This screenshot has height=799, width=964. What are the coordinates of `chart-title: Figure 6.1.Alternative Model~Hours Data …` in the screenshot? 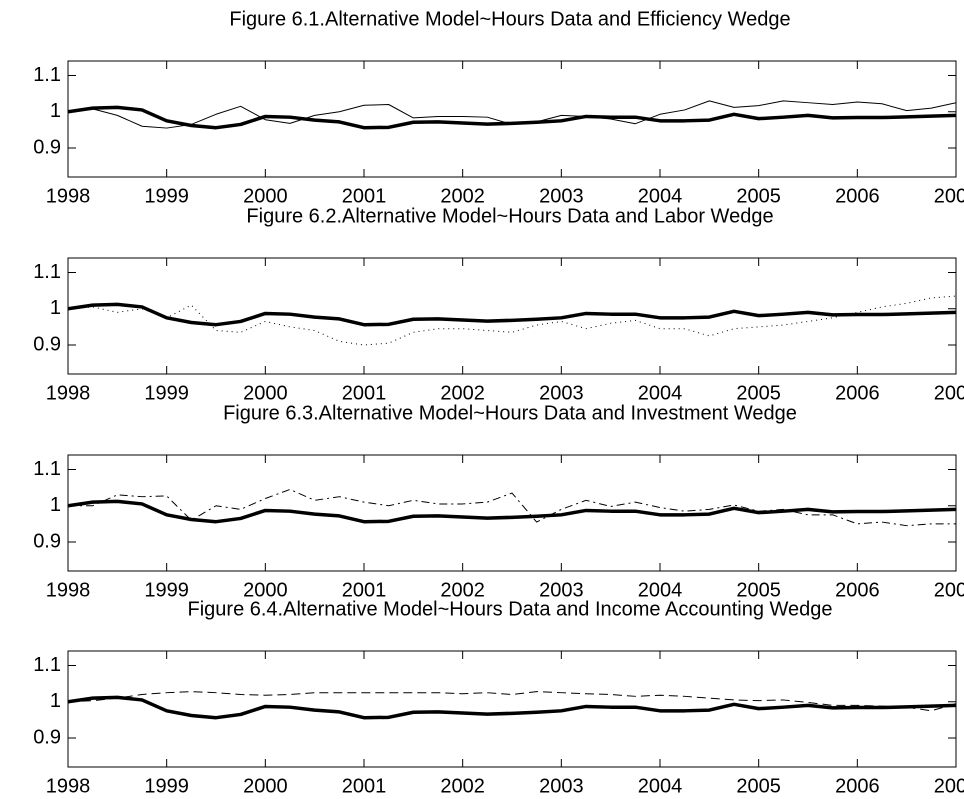 It's located at (509, 19).